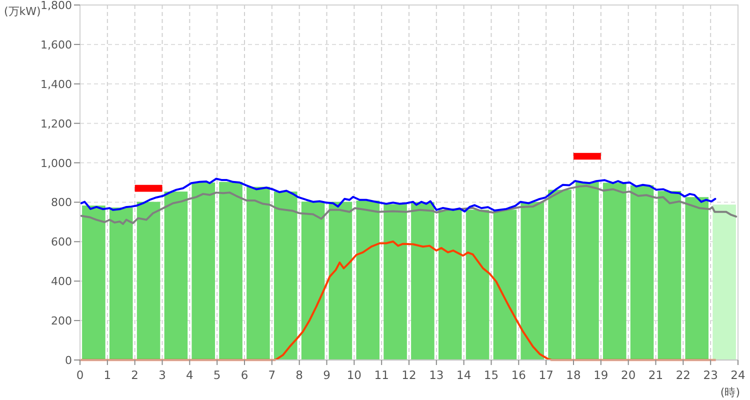 The width and height of the screenshot is (750, 400). I want to click on x-tick-label: 10, so click(354, 375).